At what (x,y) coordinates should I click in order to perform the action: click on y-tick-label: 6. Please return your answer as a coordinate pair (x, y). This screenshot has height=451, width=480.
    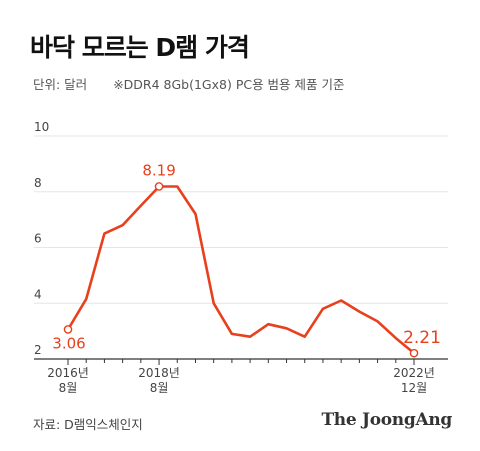
    Looking at the image, I should click on (38, 239).